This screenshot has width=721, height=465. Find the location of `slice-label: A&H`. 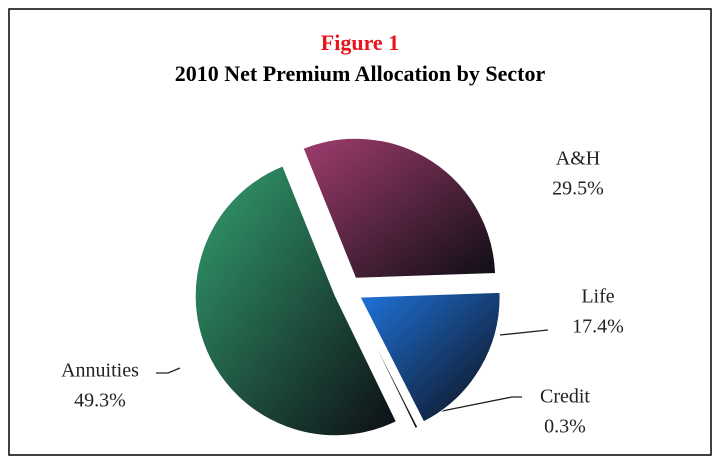

slice-label: A&H is located at coordinates (578, 159).